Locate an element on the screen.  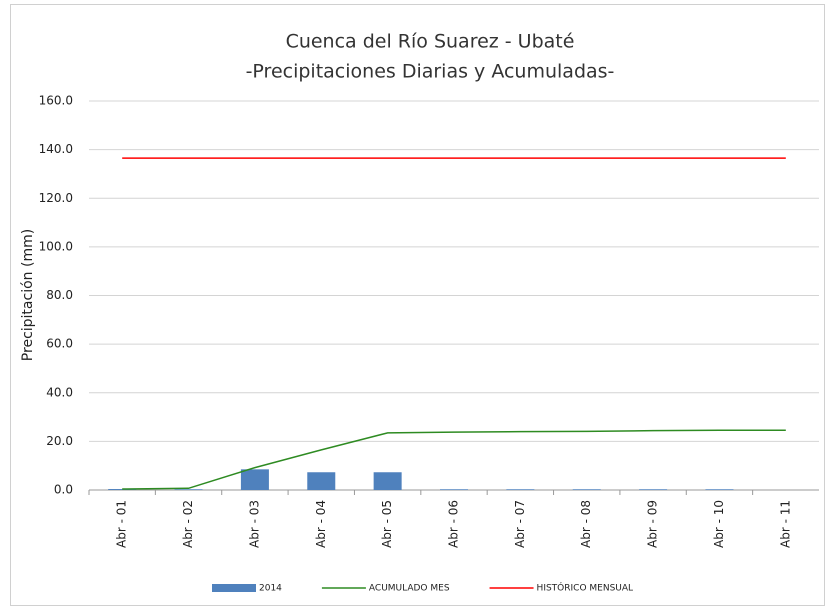
x-tick-label: Abr - 04 is located at coordinates (321, 524).